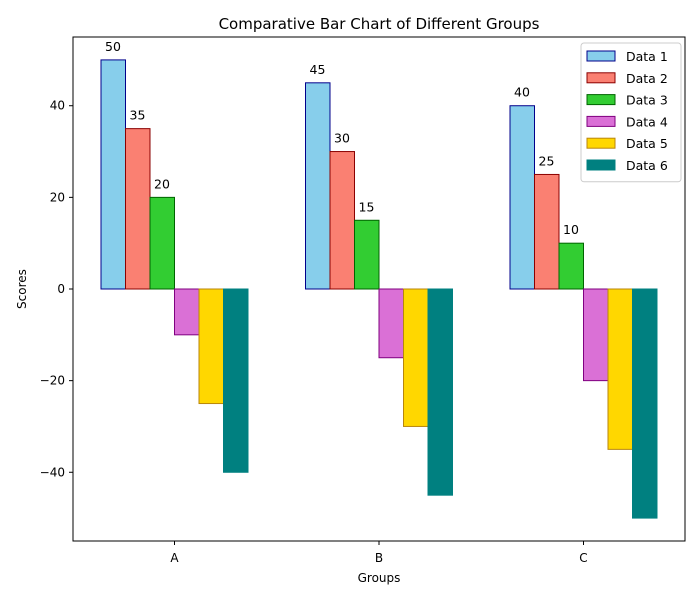 This screenshot has height=600, width=700. I want to click on bar-data-1-a, so click(113, 174).